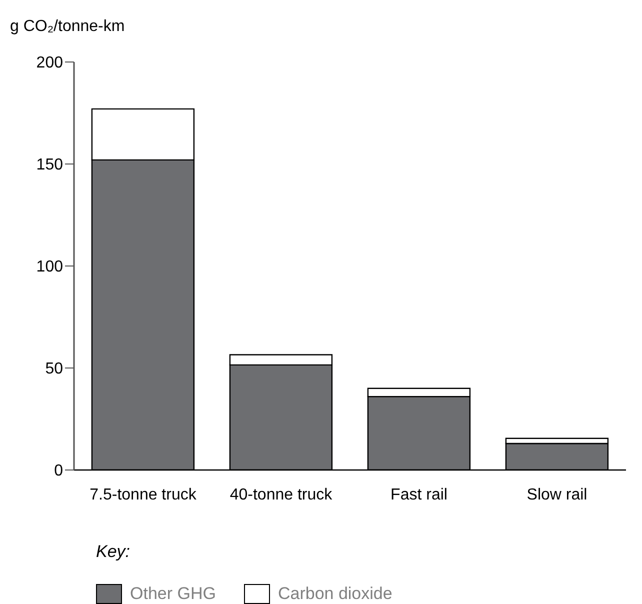  Describe the element at coordinates (54, 369) in the screenshot. I see `y-tick-label: 50` at that location.